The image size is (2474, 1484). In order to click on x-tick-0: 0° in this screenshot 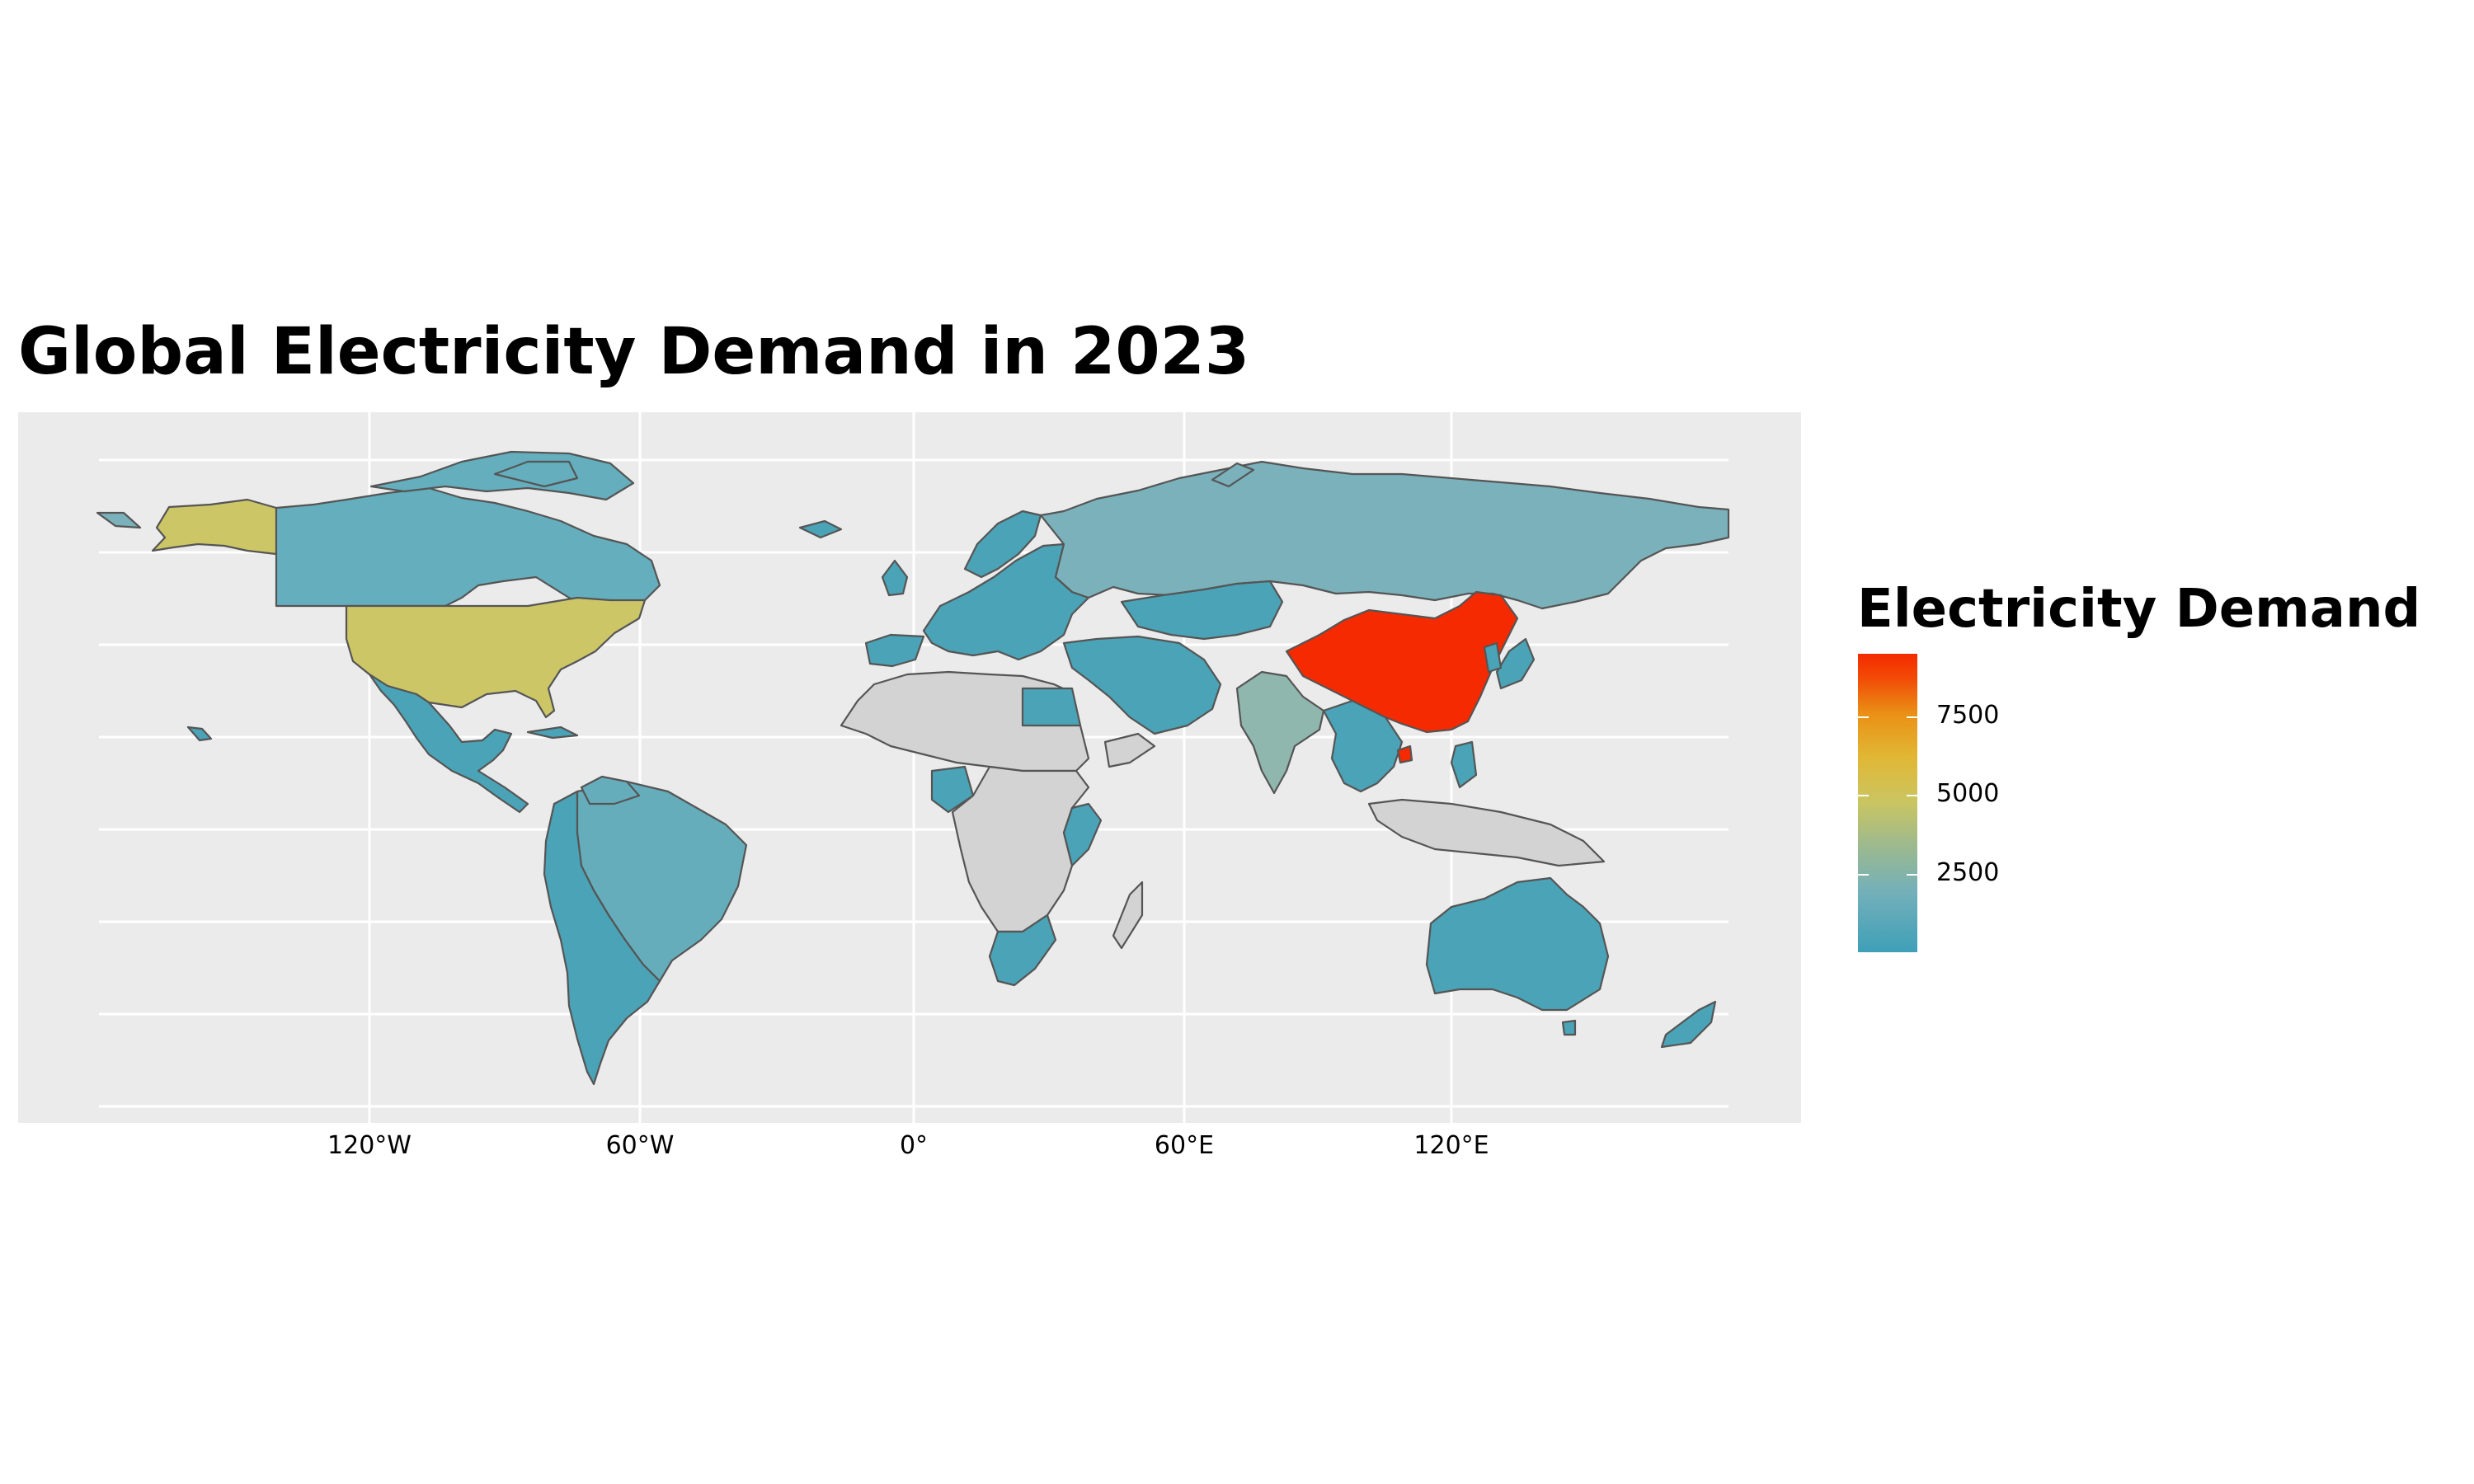, I will do `click(914, 1145)`.